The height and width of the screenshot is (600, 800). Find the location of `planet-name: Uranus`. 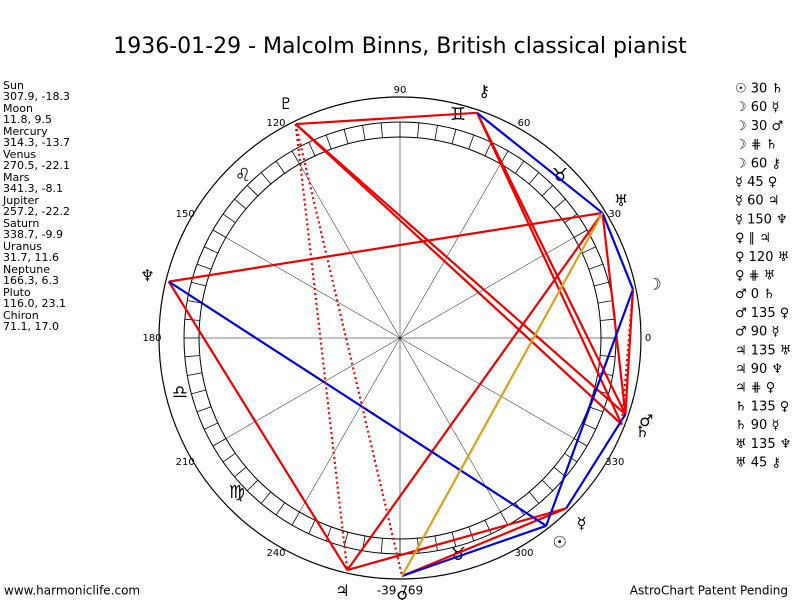

planet-name: Uranus is located at coordinates (22, 246).